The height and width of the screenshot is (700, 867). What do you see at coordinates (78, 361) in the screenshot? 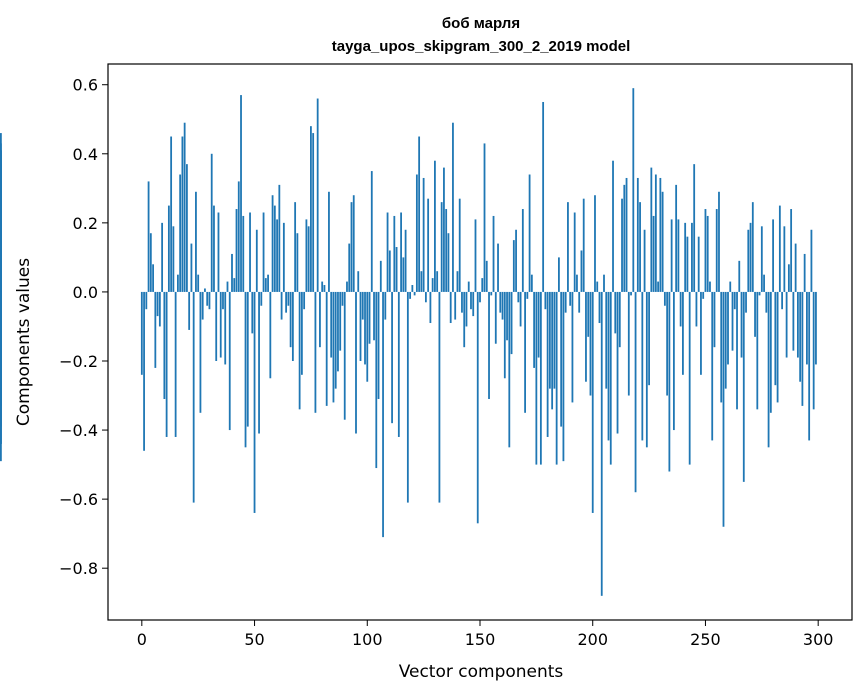
I see `y-tick-label: −0.2` at bounding box center [78, 361].